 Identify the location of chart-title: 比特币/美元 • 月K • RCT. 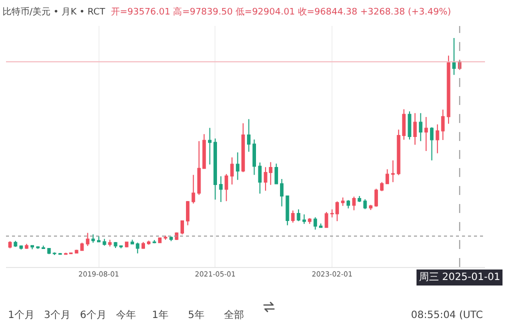
(54, 12).